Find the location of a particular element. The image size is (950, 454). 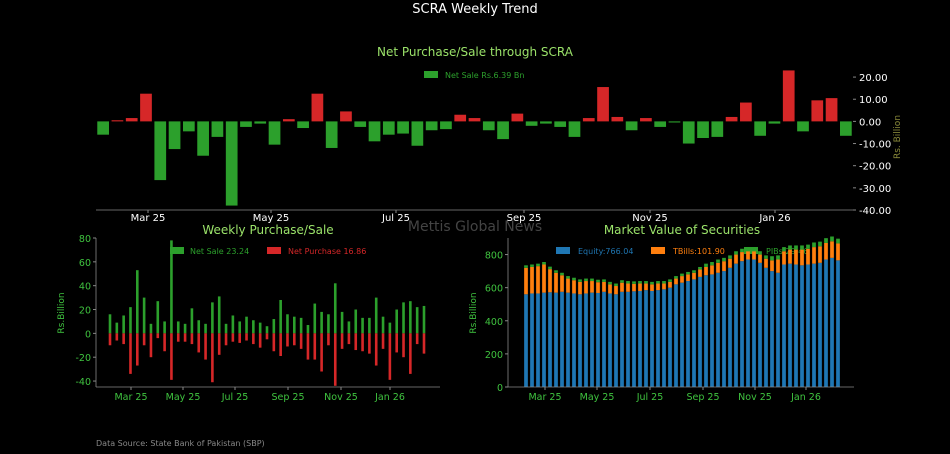

panel3-title: Market Value of Securities is located at coordinates (682, 230).